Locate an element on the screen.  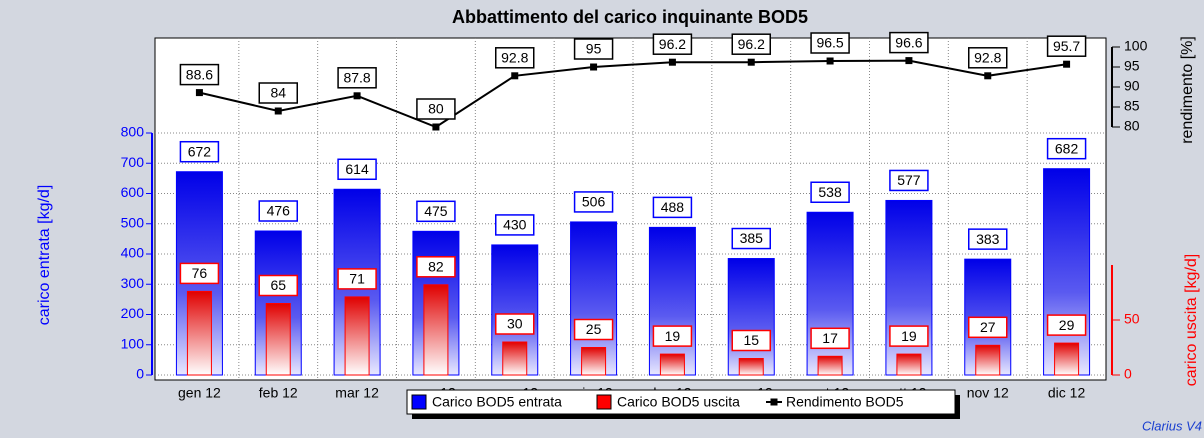
y2-tick-label: 0 is located at coordinates (1128, 374).